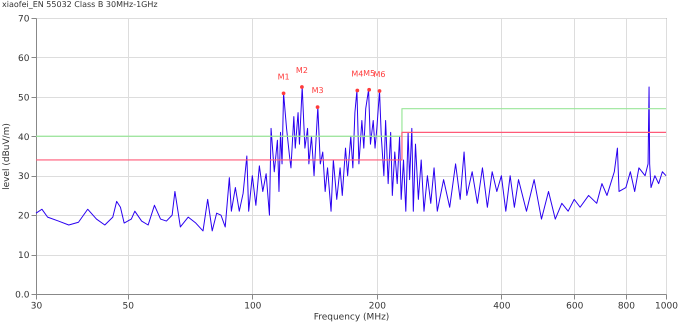 The image size is (680, 326). What do you see at coordinates (502, 307) in the screenshot?
I see `x-tick-label: 400` at bounding box center [502, 307].